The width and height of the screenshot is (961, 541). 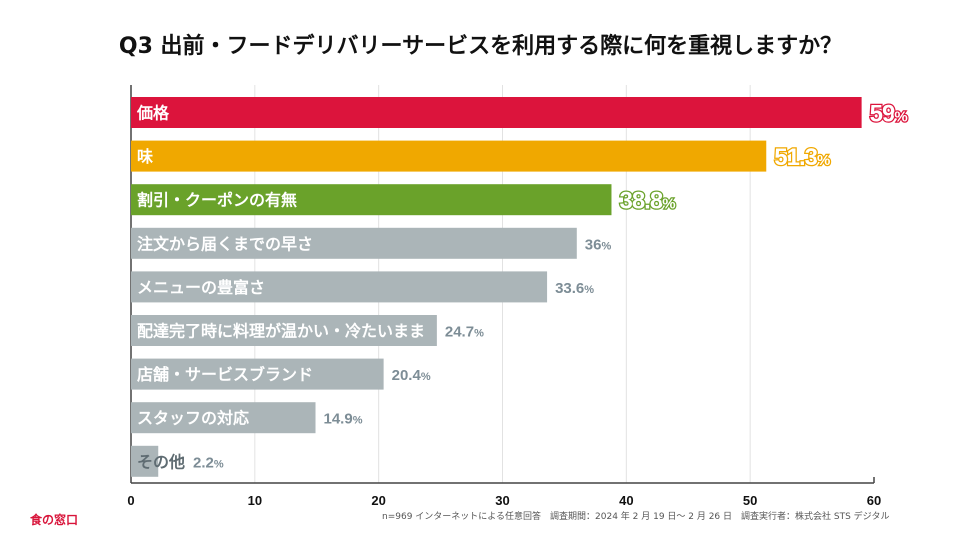 What do you see at coordinates (217, 200) in the screenshot?
I see `category-label: 割引・クーポンの有無` at bounding box center [217, 200].